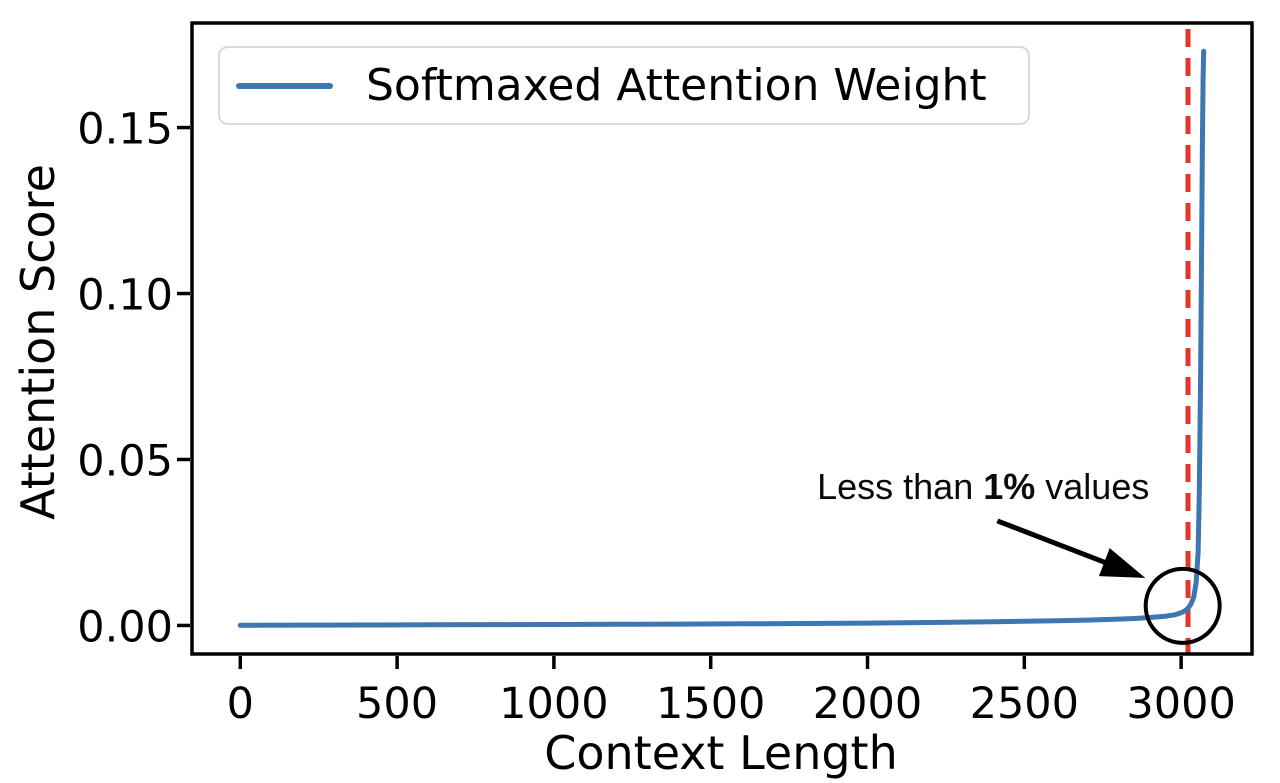  Describe the element at coordinates (1122, 563) in the screenshot. I see `annotation-arrow-head` at that location.